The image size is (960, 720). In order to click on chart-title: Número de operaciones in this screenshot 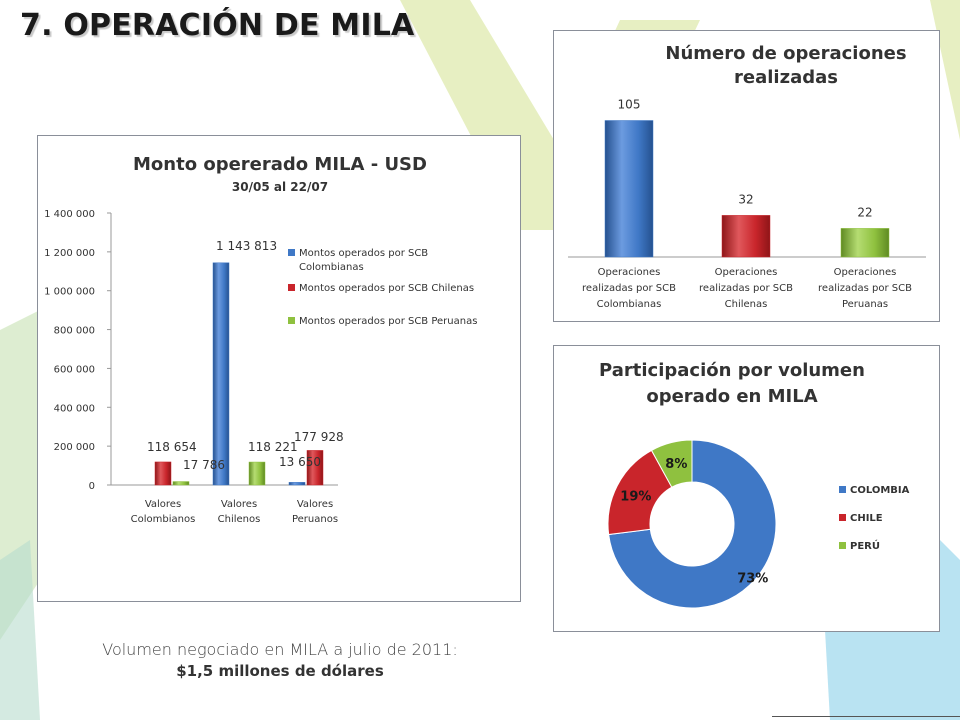, I will do `click(785, 53)`.